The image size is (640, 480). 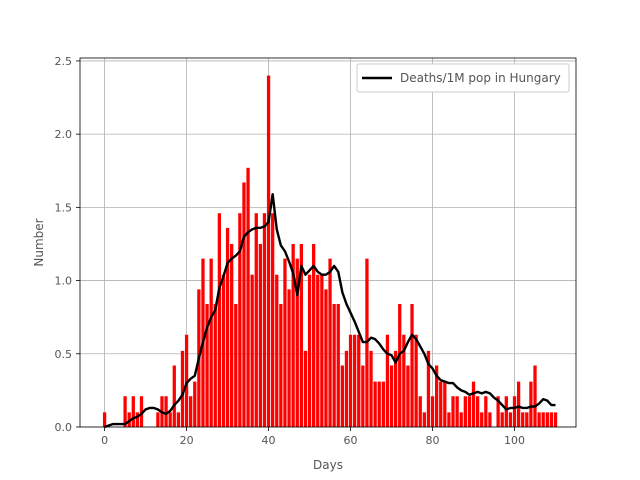 What do you see at coordinates (67, 244) in the screenshot?
I see `y-axis-ticks: 0.0 0.5 1.0 1.5 2.0 2.5` at bounding box center [67, 244].